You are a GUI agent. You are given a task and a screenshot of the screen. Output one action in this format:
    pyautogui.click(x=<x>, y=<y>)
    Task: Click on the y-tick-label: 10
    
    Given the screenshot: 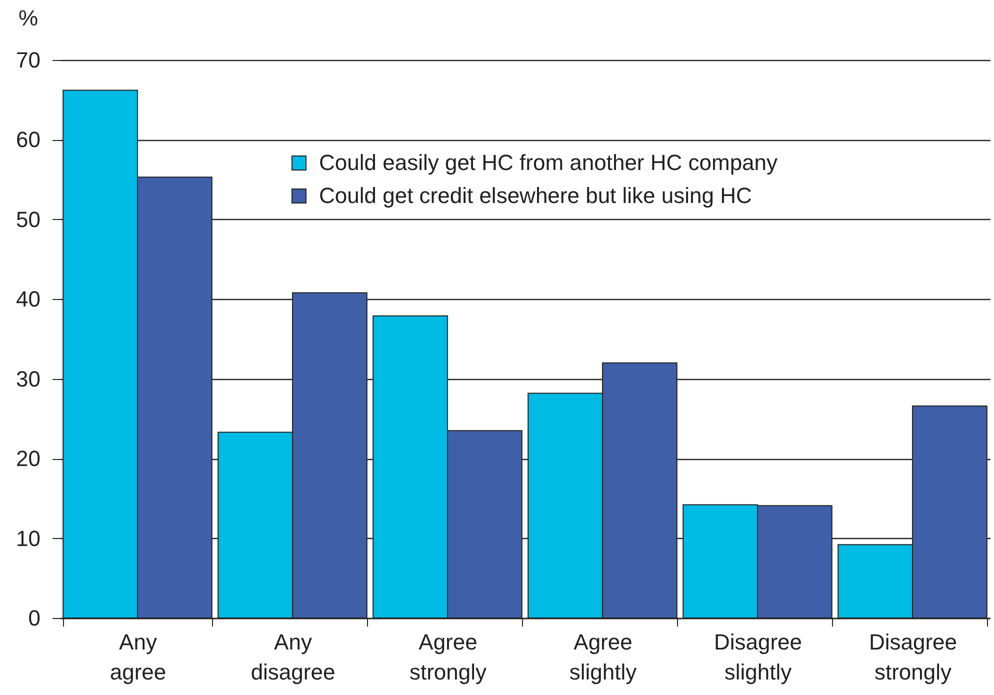 What is the action you would take?
    pyautogui.click(x=28, y=538)
    